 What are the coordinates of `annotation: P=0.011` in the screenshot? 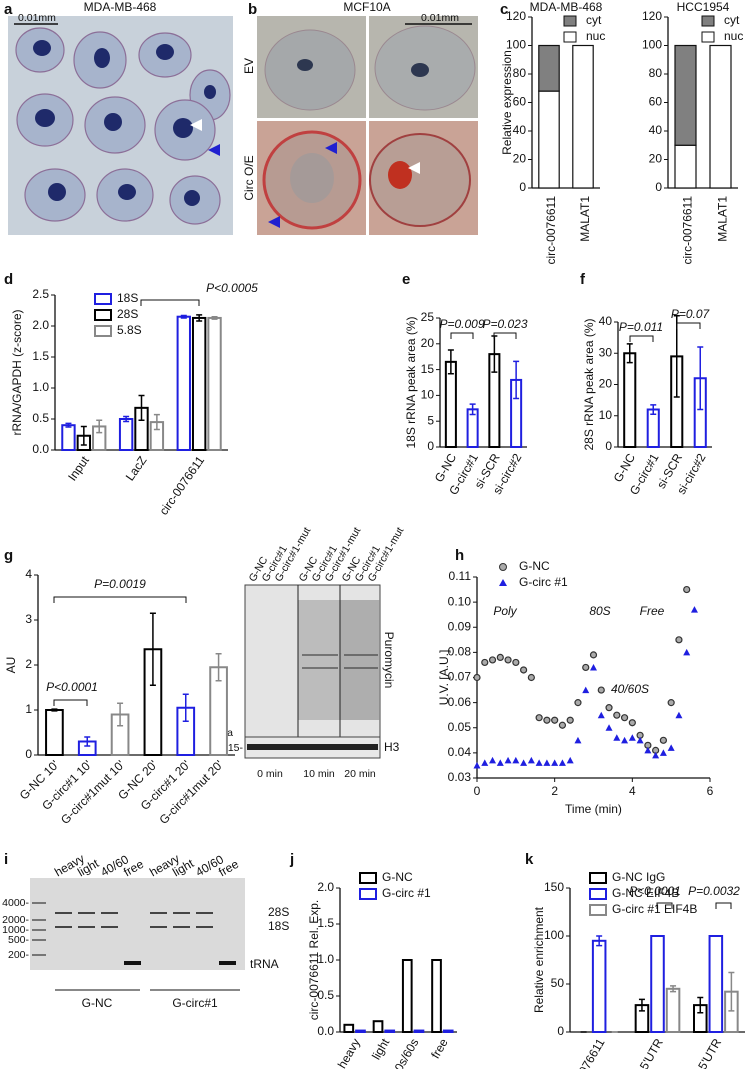 It's located at (641, 327).